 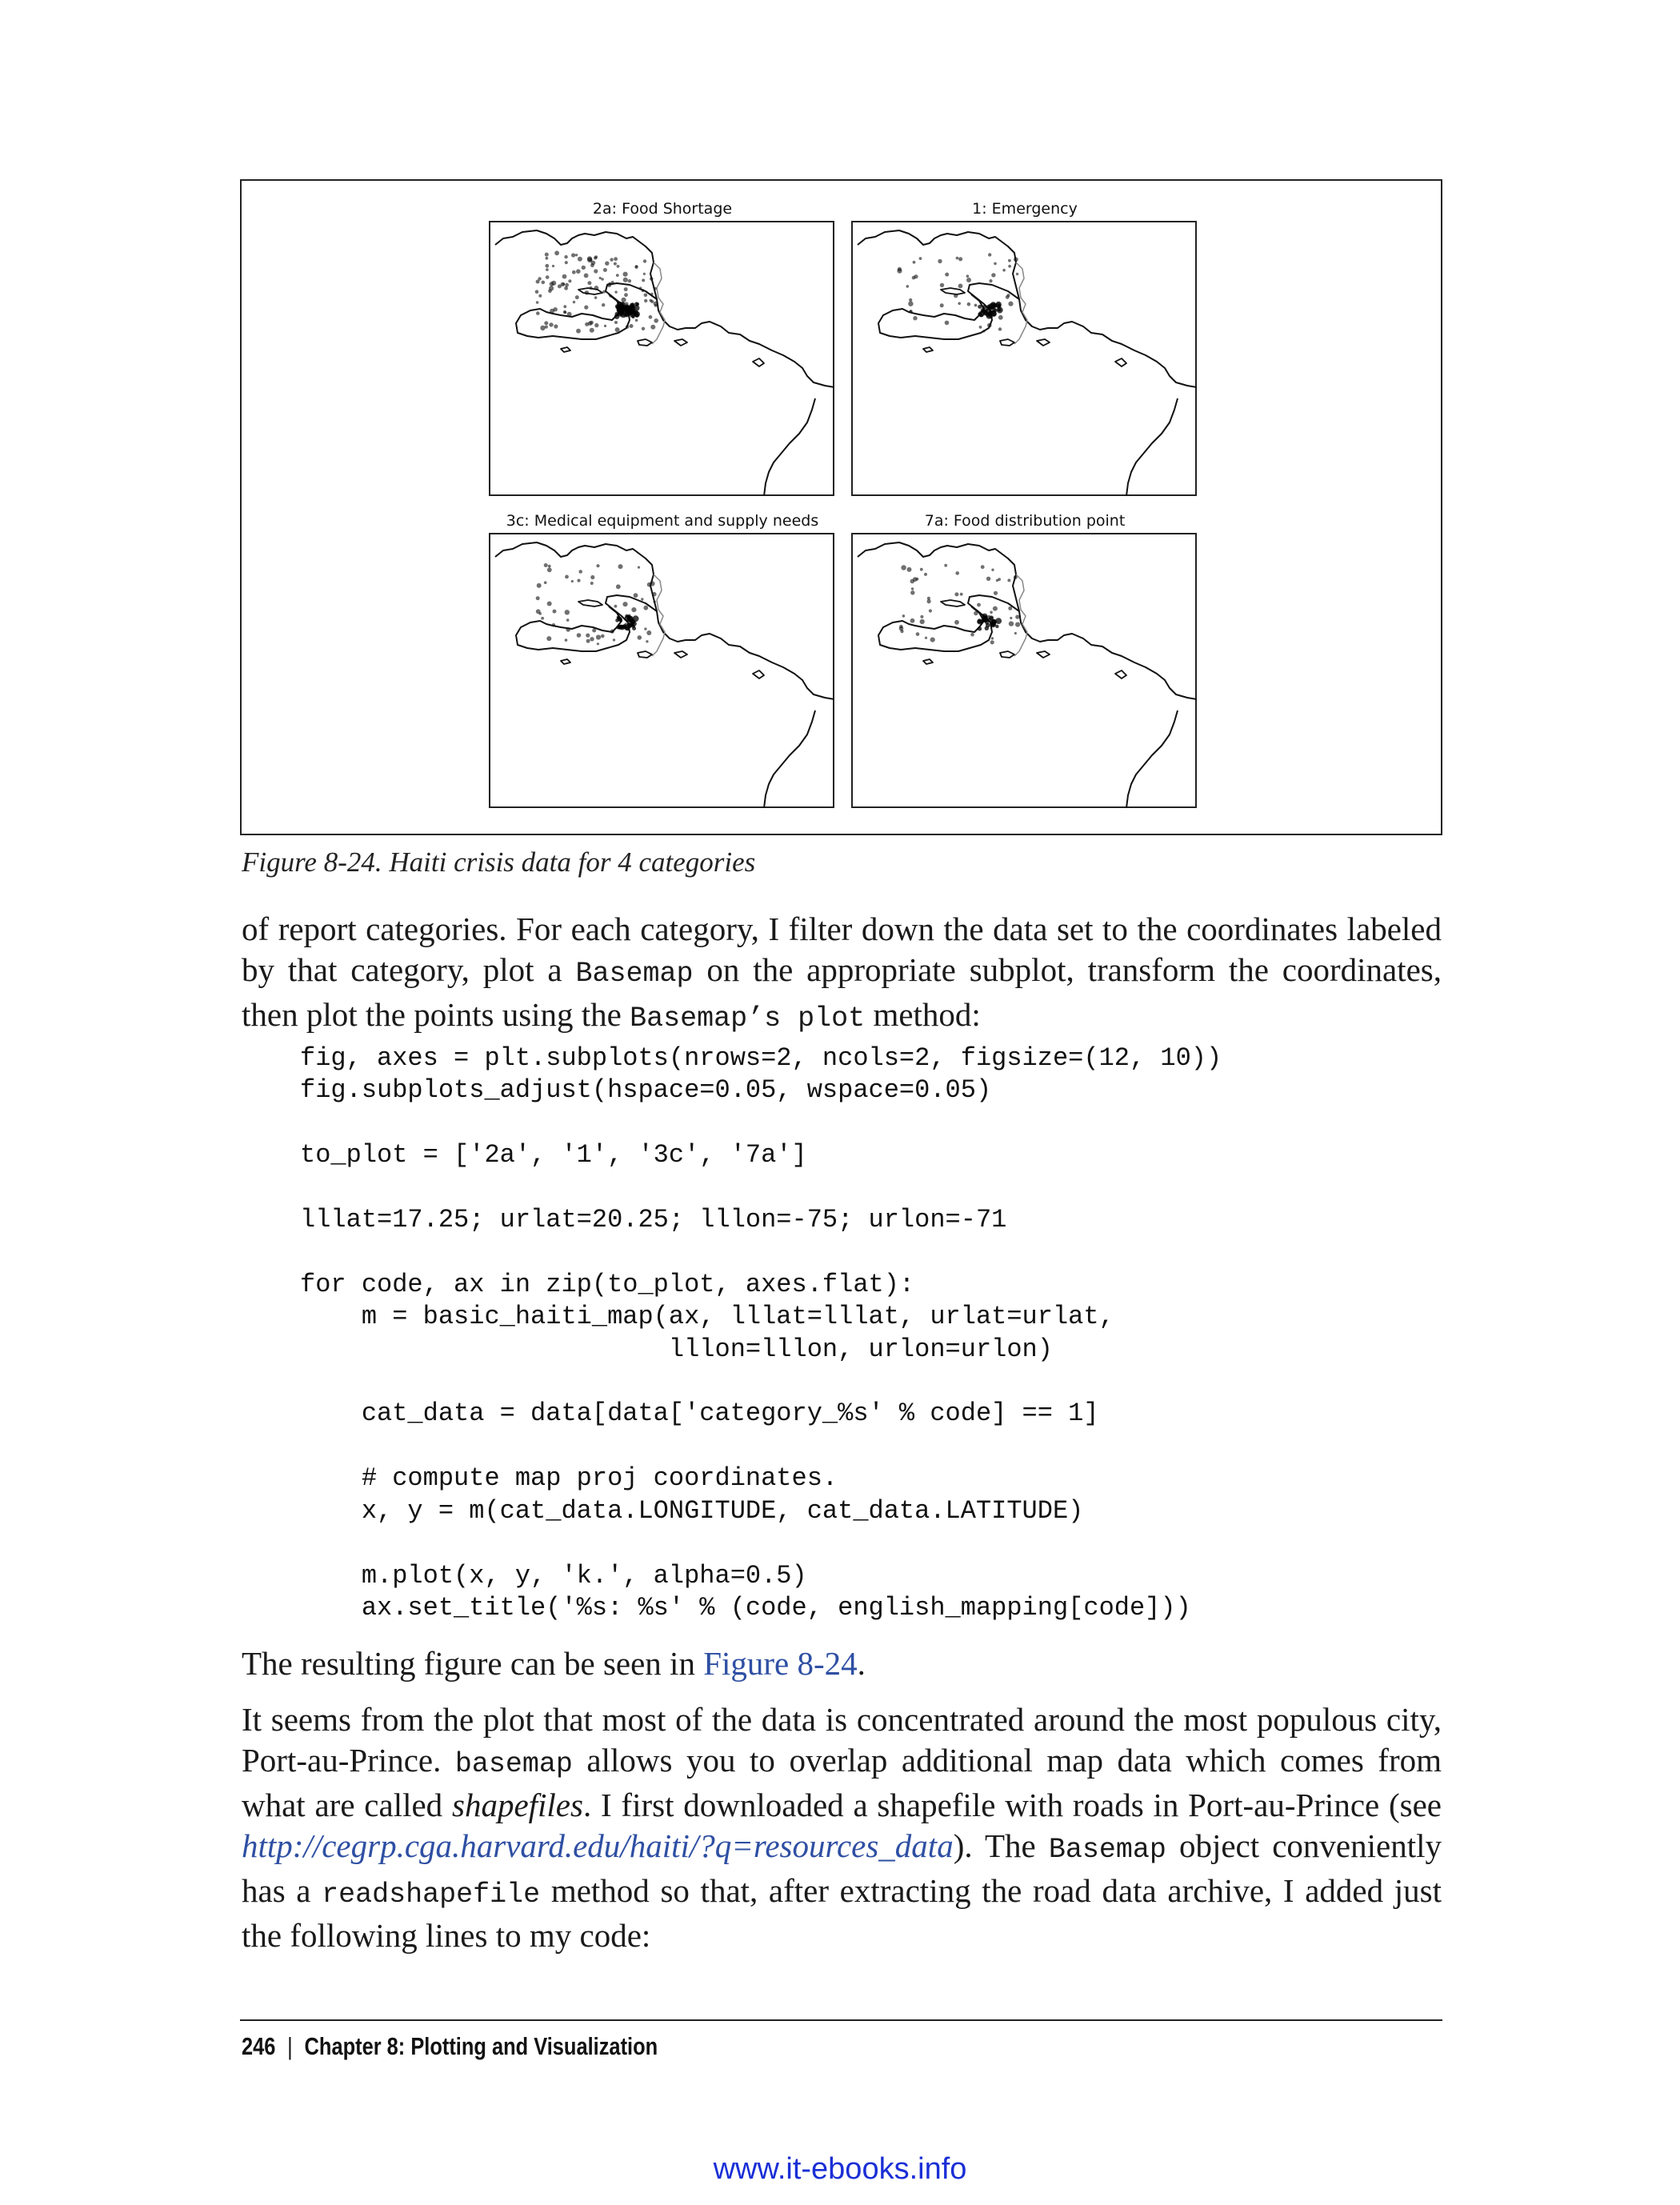 I want to click on national-border, so click(x=658, y=303).